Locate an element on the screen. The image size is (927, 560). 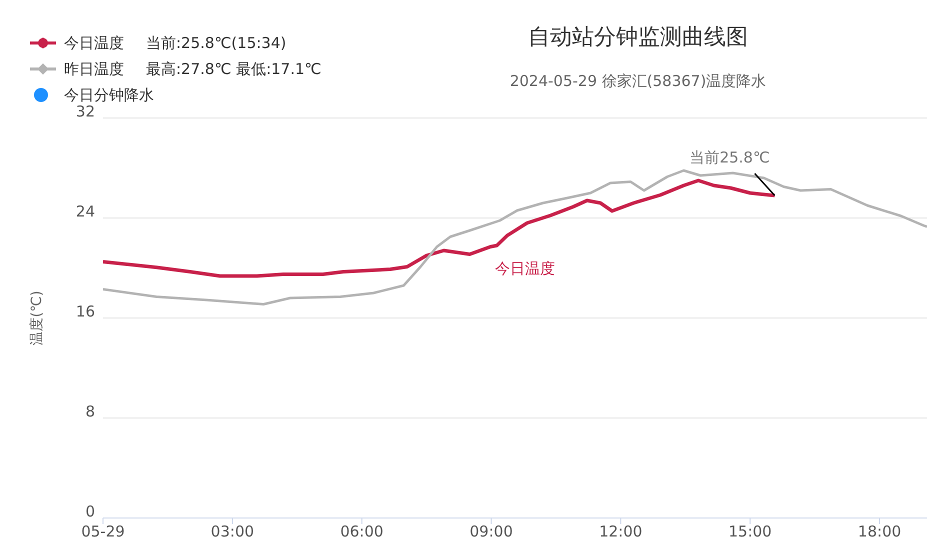
legend-label: 今日温度 is located at coordinates (94, 43).